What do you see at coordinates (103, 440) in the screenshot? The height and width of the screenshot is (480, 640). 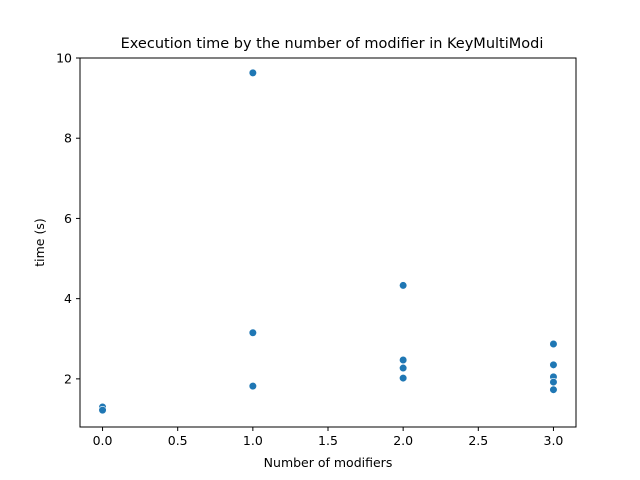 I see `x-tick-label: 0.0` at bounding box center [103, 440].